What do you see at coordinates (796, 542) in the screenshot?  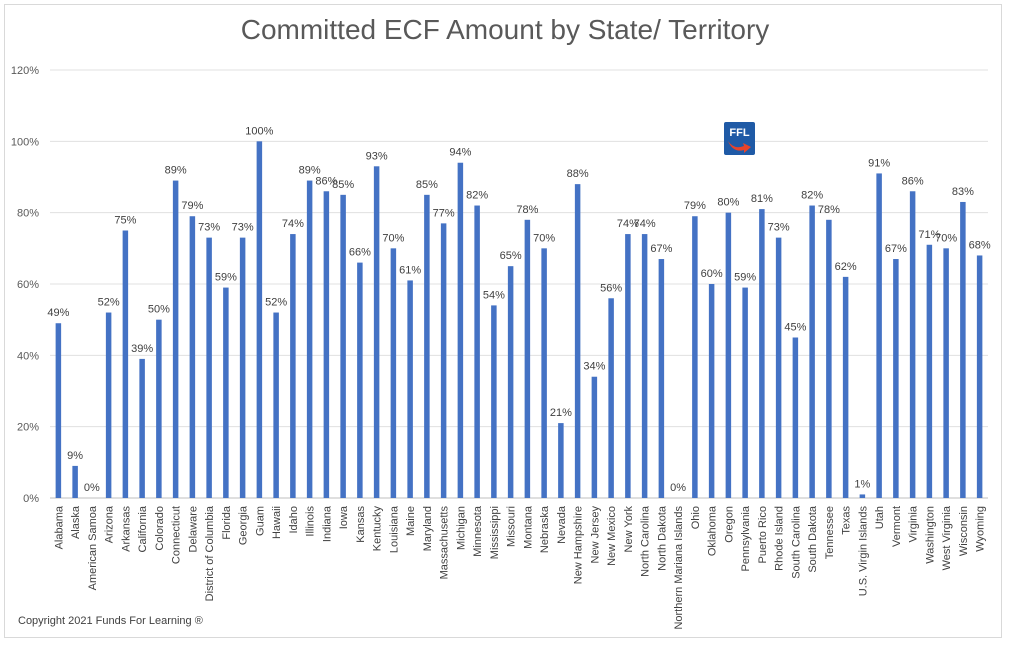 I see `x-tick-label: South Carolina` at bounding box center [796, 542].